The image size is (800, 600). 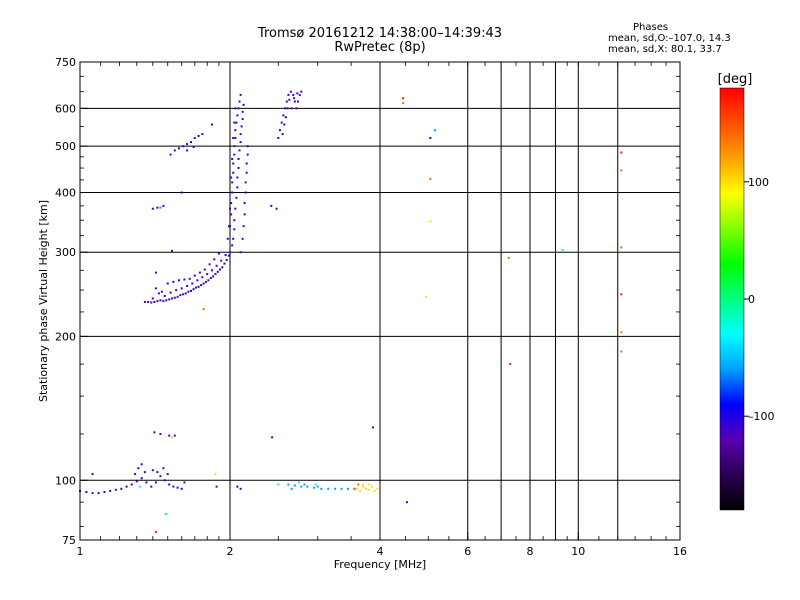 What do you see at coordinates (578, 551) in the screenshot?
I see `x-tick-label: 10` at bounding box center [578, 551].